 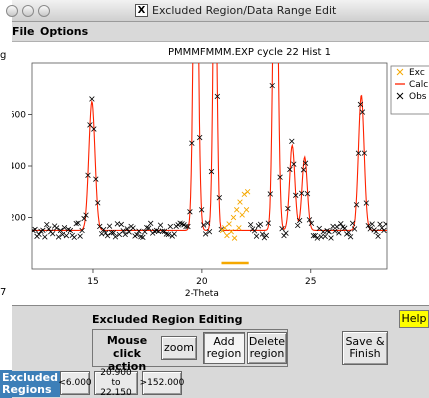 I want to click on legend-label: Exc, so click(x=417, y=73).